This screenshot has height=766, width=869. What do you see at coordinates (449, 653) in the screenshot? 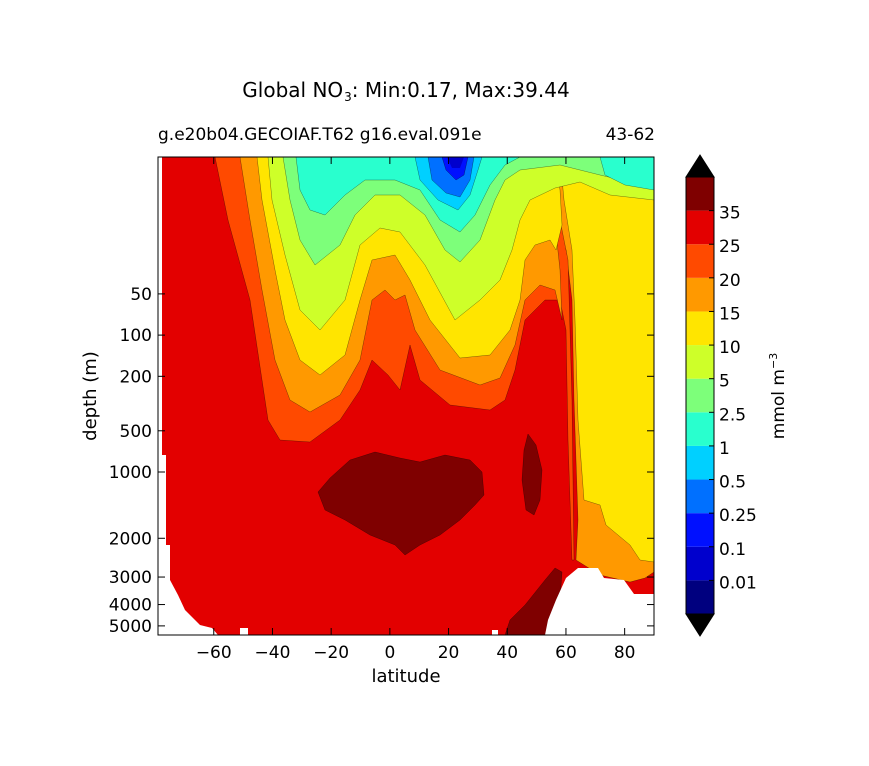
I see `x-tick-label: 20` at bounding box center [449, 653].